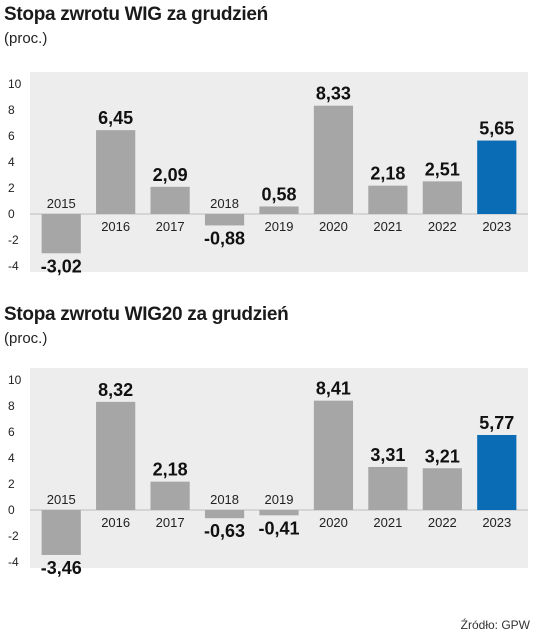  Describe the element at coordinates (442, 197) in the screenshot. I see `chart-1-bar-2022` at that location.